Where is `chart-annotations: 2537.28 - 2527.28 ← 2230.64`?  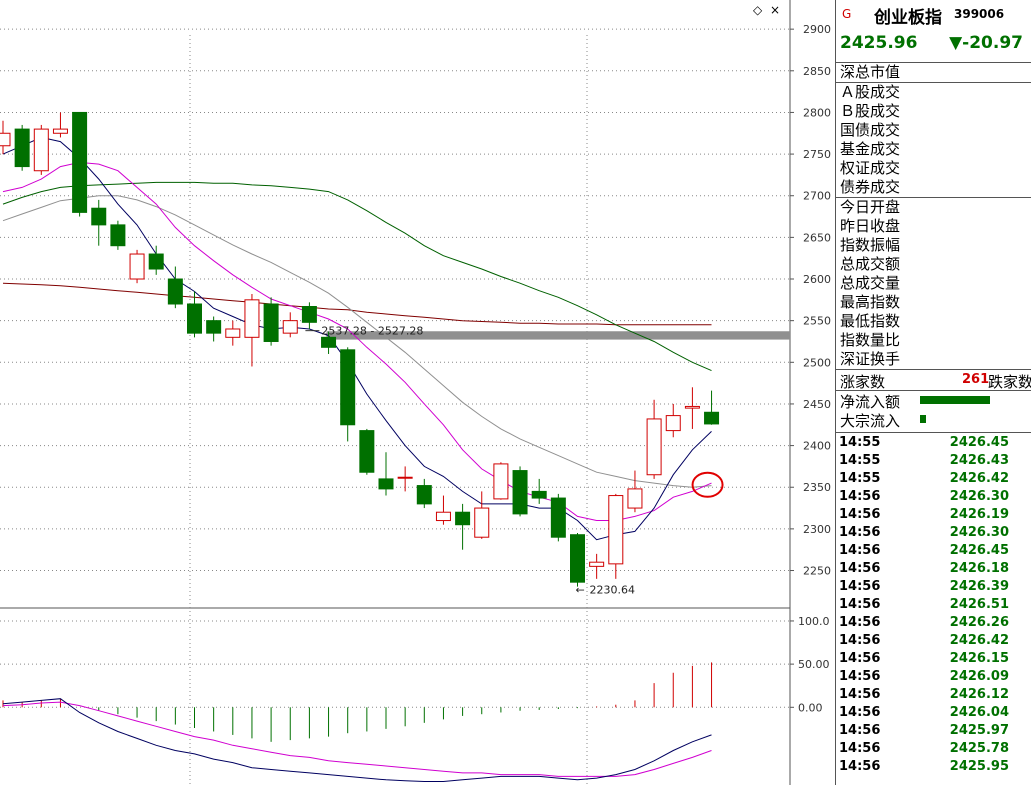 chart-annotations: 2537.28 - 2527.28 ← 2230.64 is located at coordinates (514, 461).